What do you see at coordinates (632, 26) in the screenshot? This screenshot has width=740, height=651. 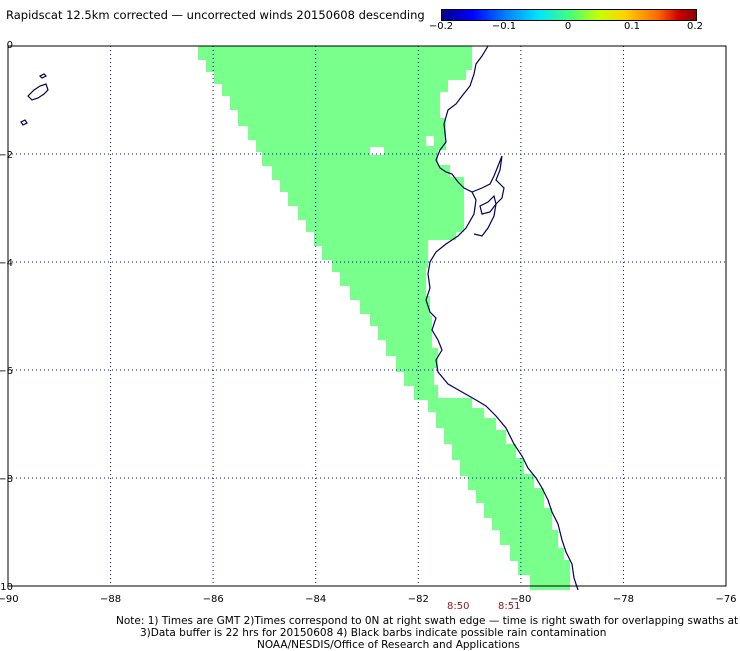 I see `colorbar-tick: 0.1` at bounding box center [632, 26].